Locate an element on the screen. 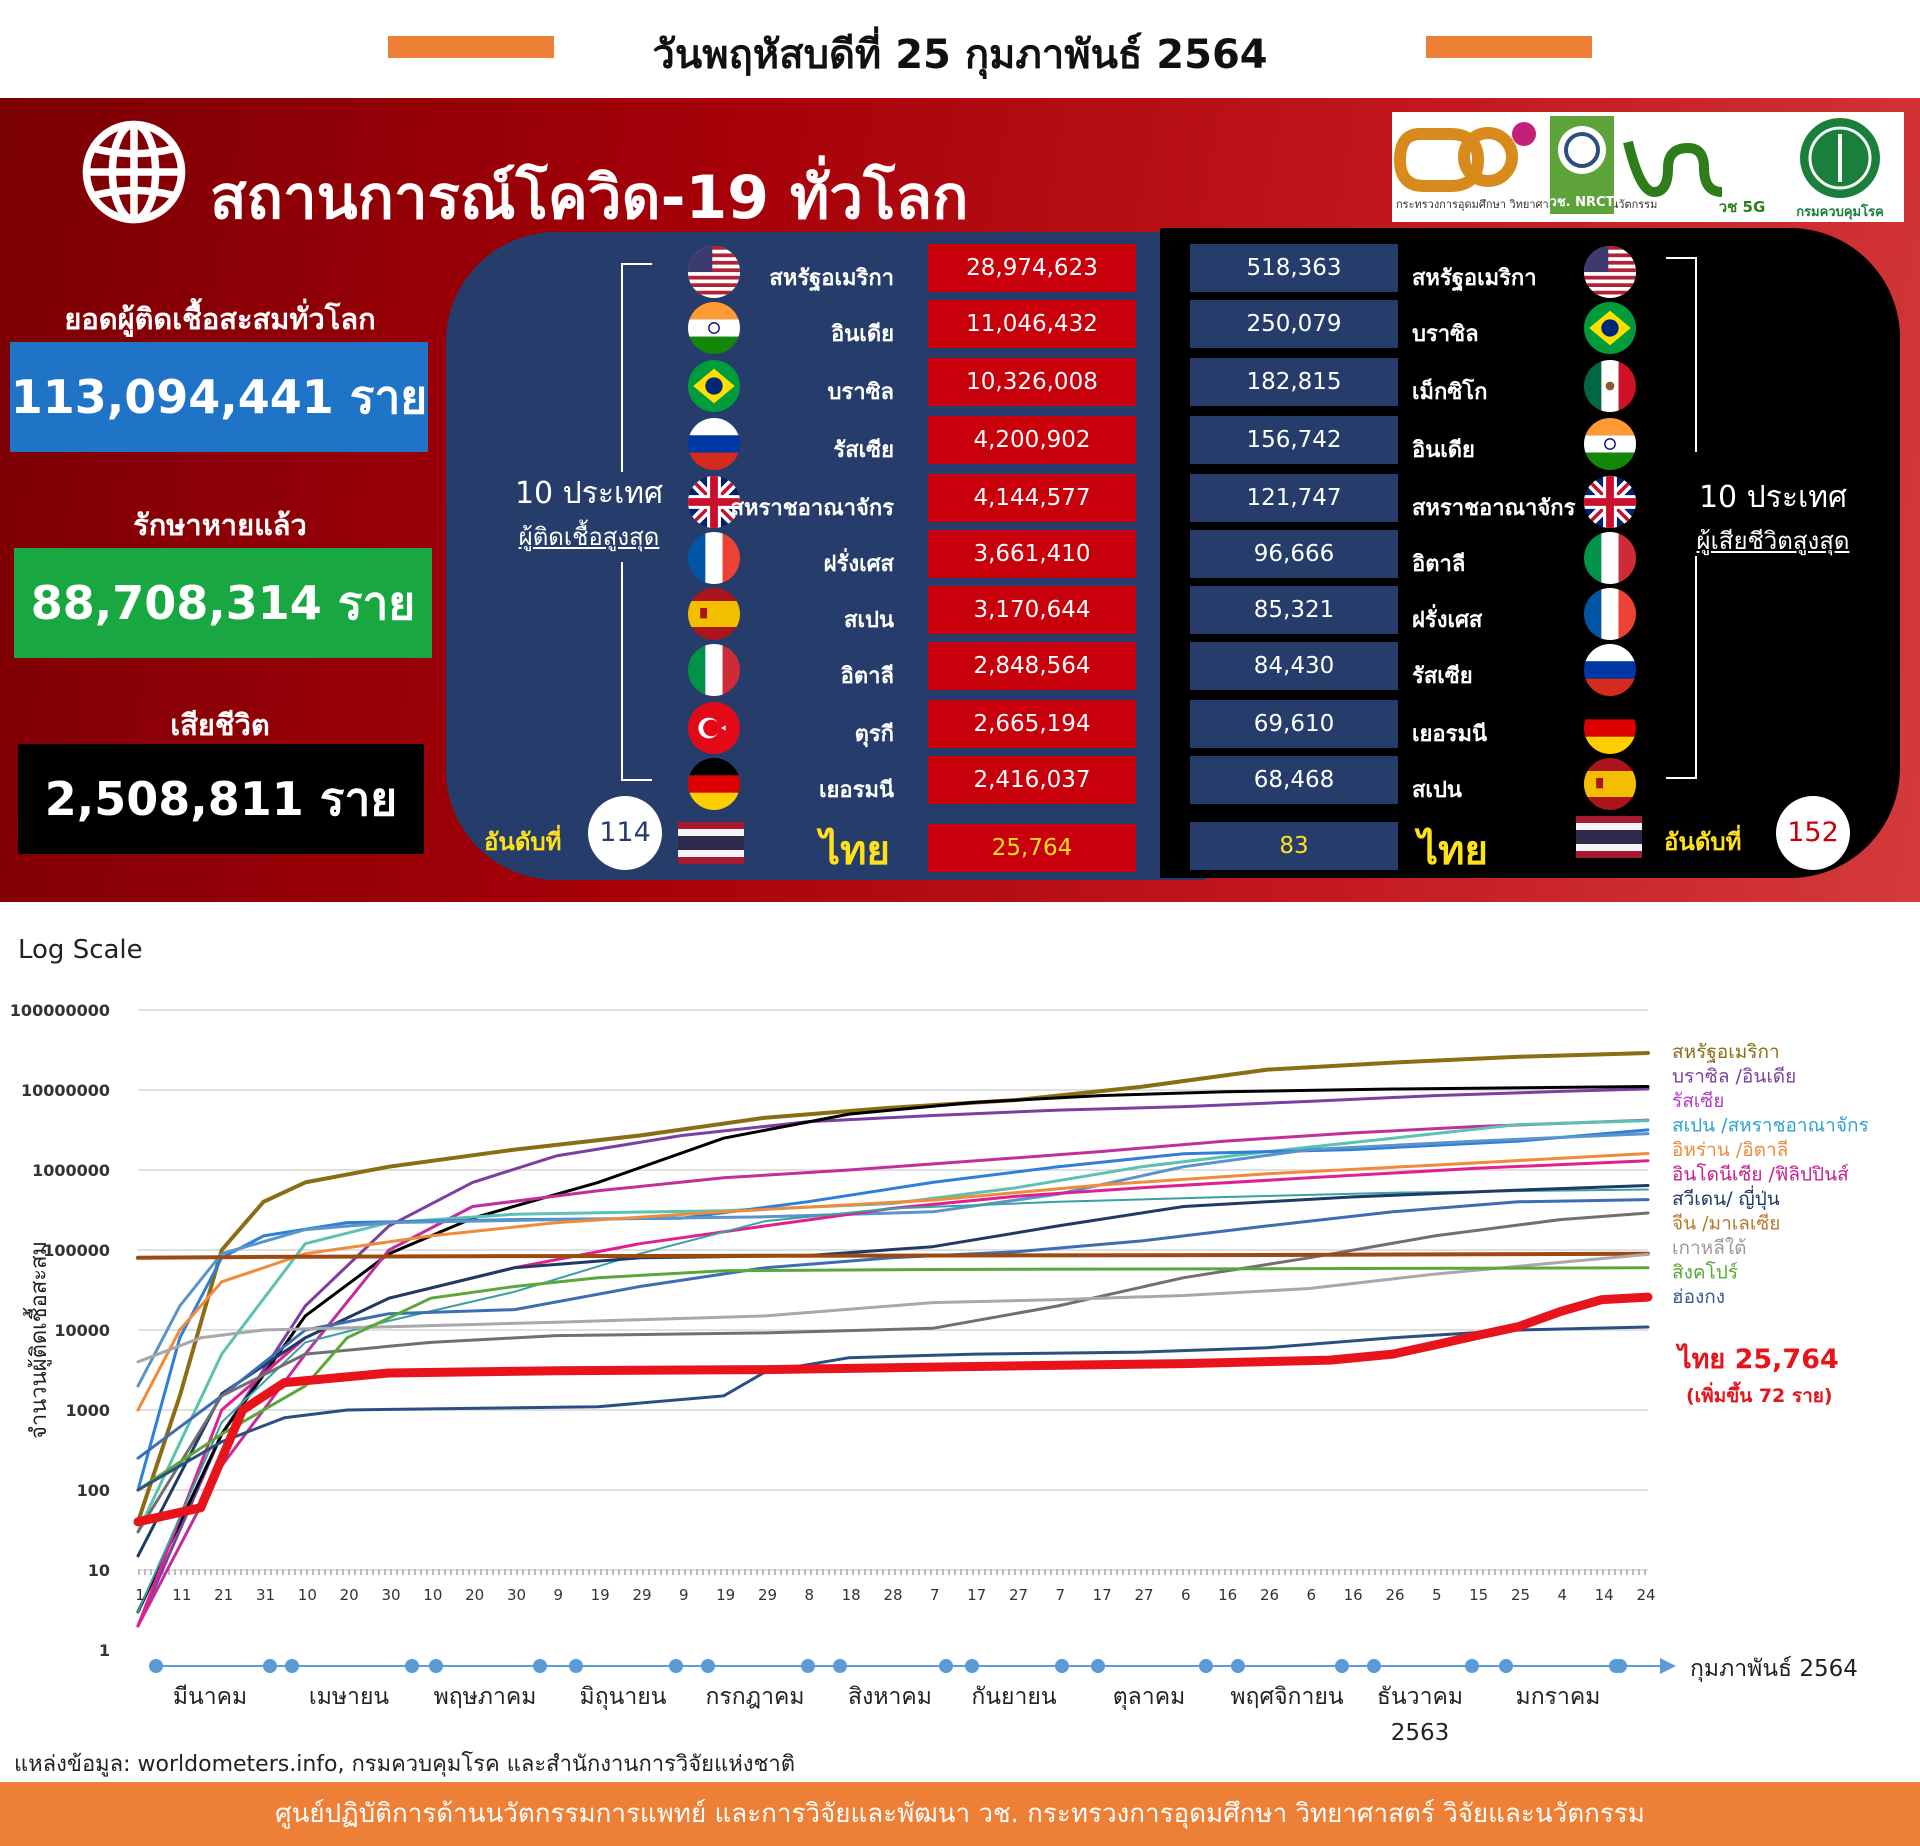  deaths-country-value: 250,079 is located at coordinates (1294, 324).